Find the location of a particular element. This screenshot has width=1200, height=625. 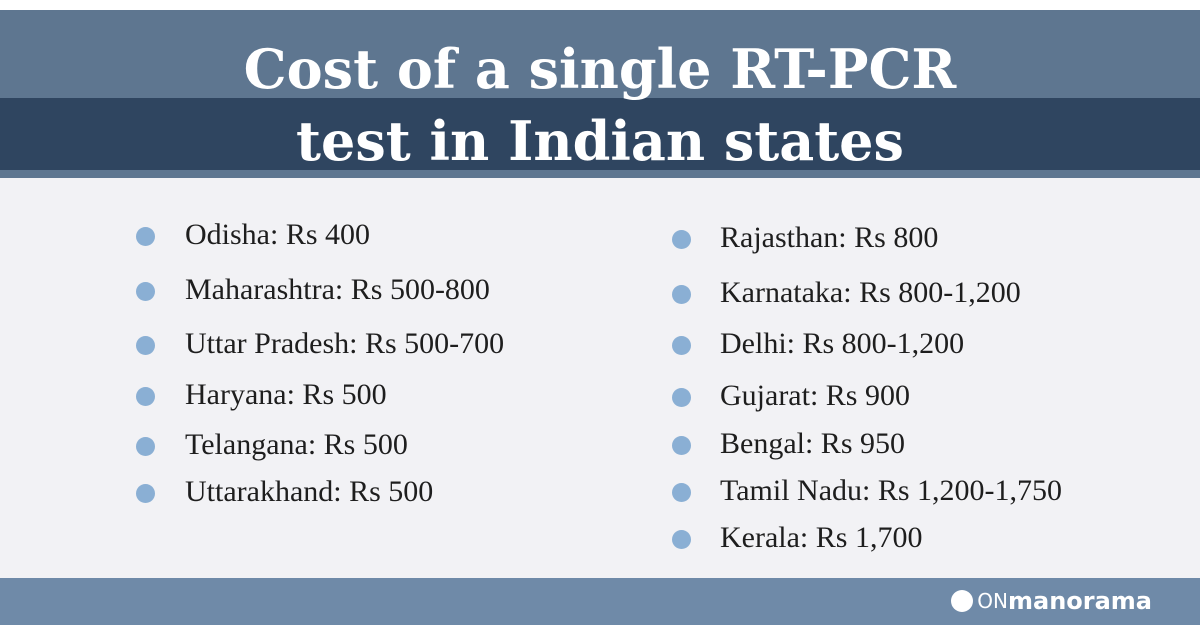

list-item: Telangana: Rs 500 is located at coordinates (296, 444).